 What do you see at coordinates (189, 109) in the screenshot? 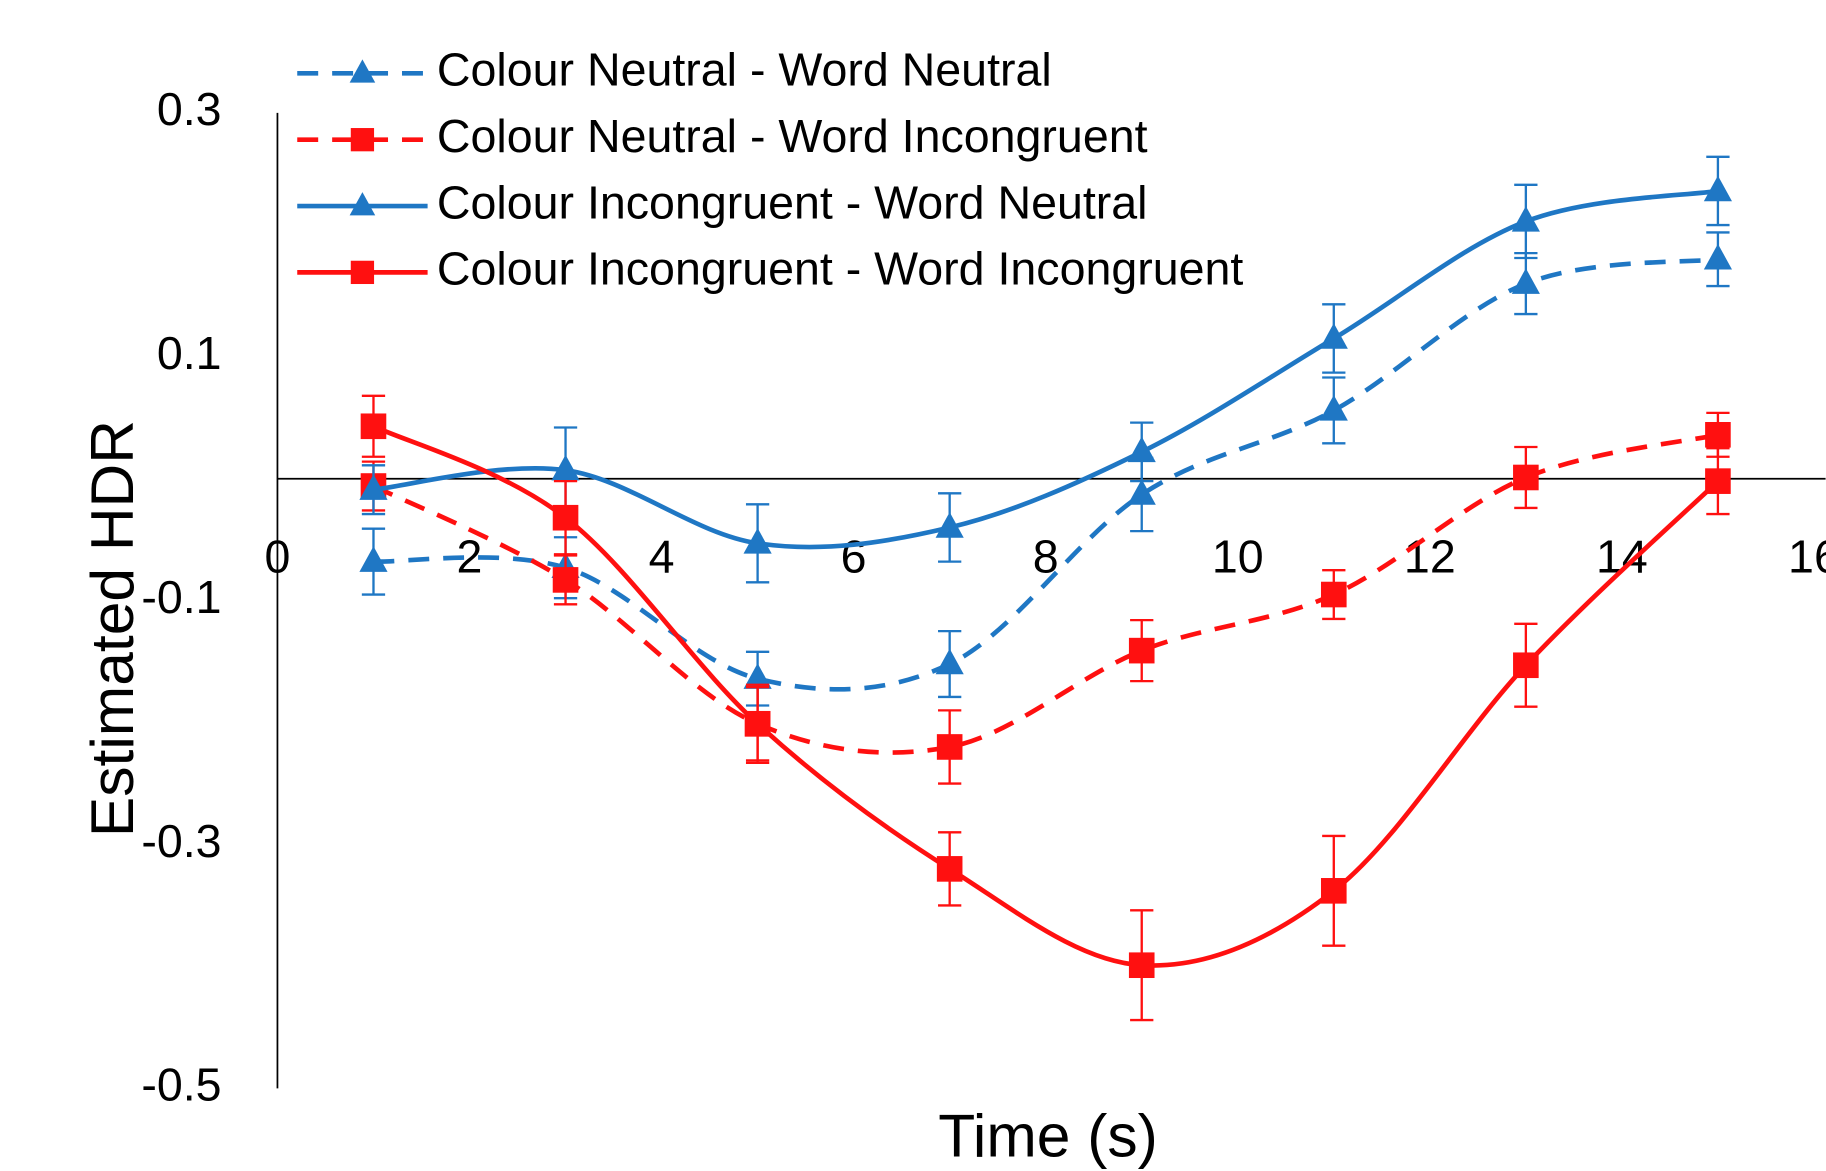
I see `y-tick-label: 0.3` at bounding box center [189, 109].